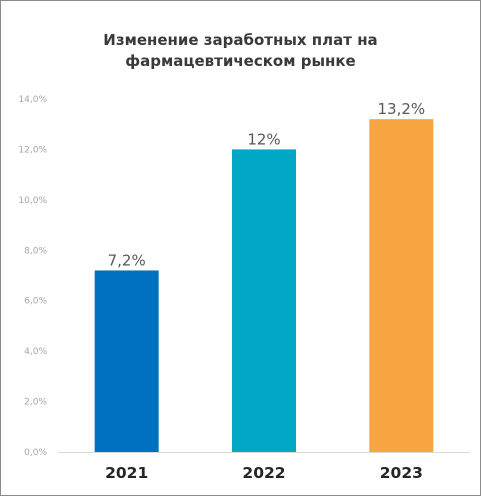  I want to click on data-label-2022: 12%, so click(263, 139).